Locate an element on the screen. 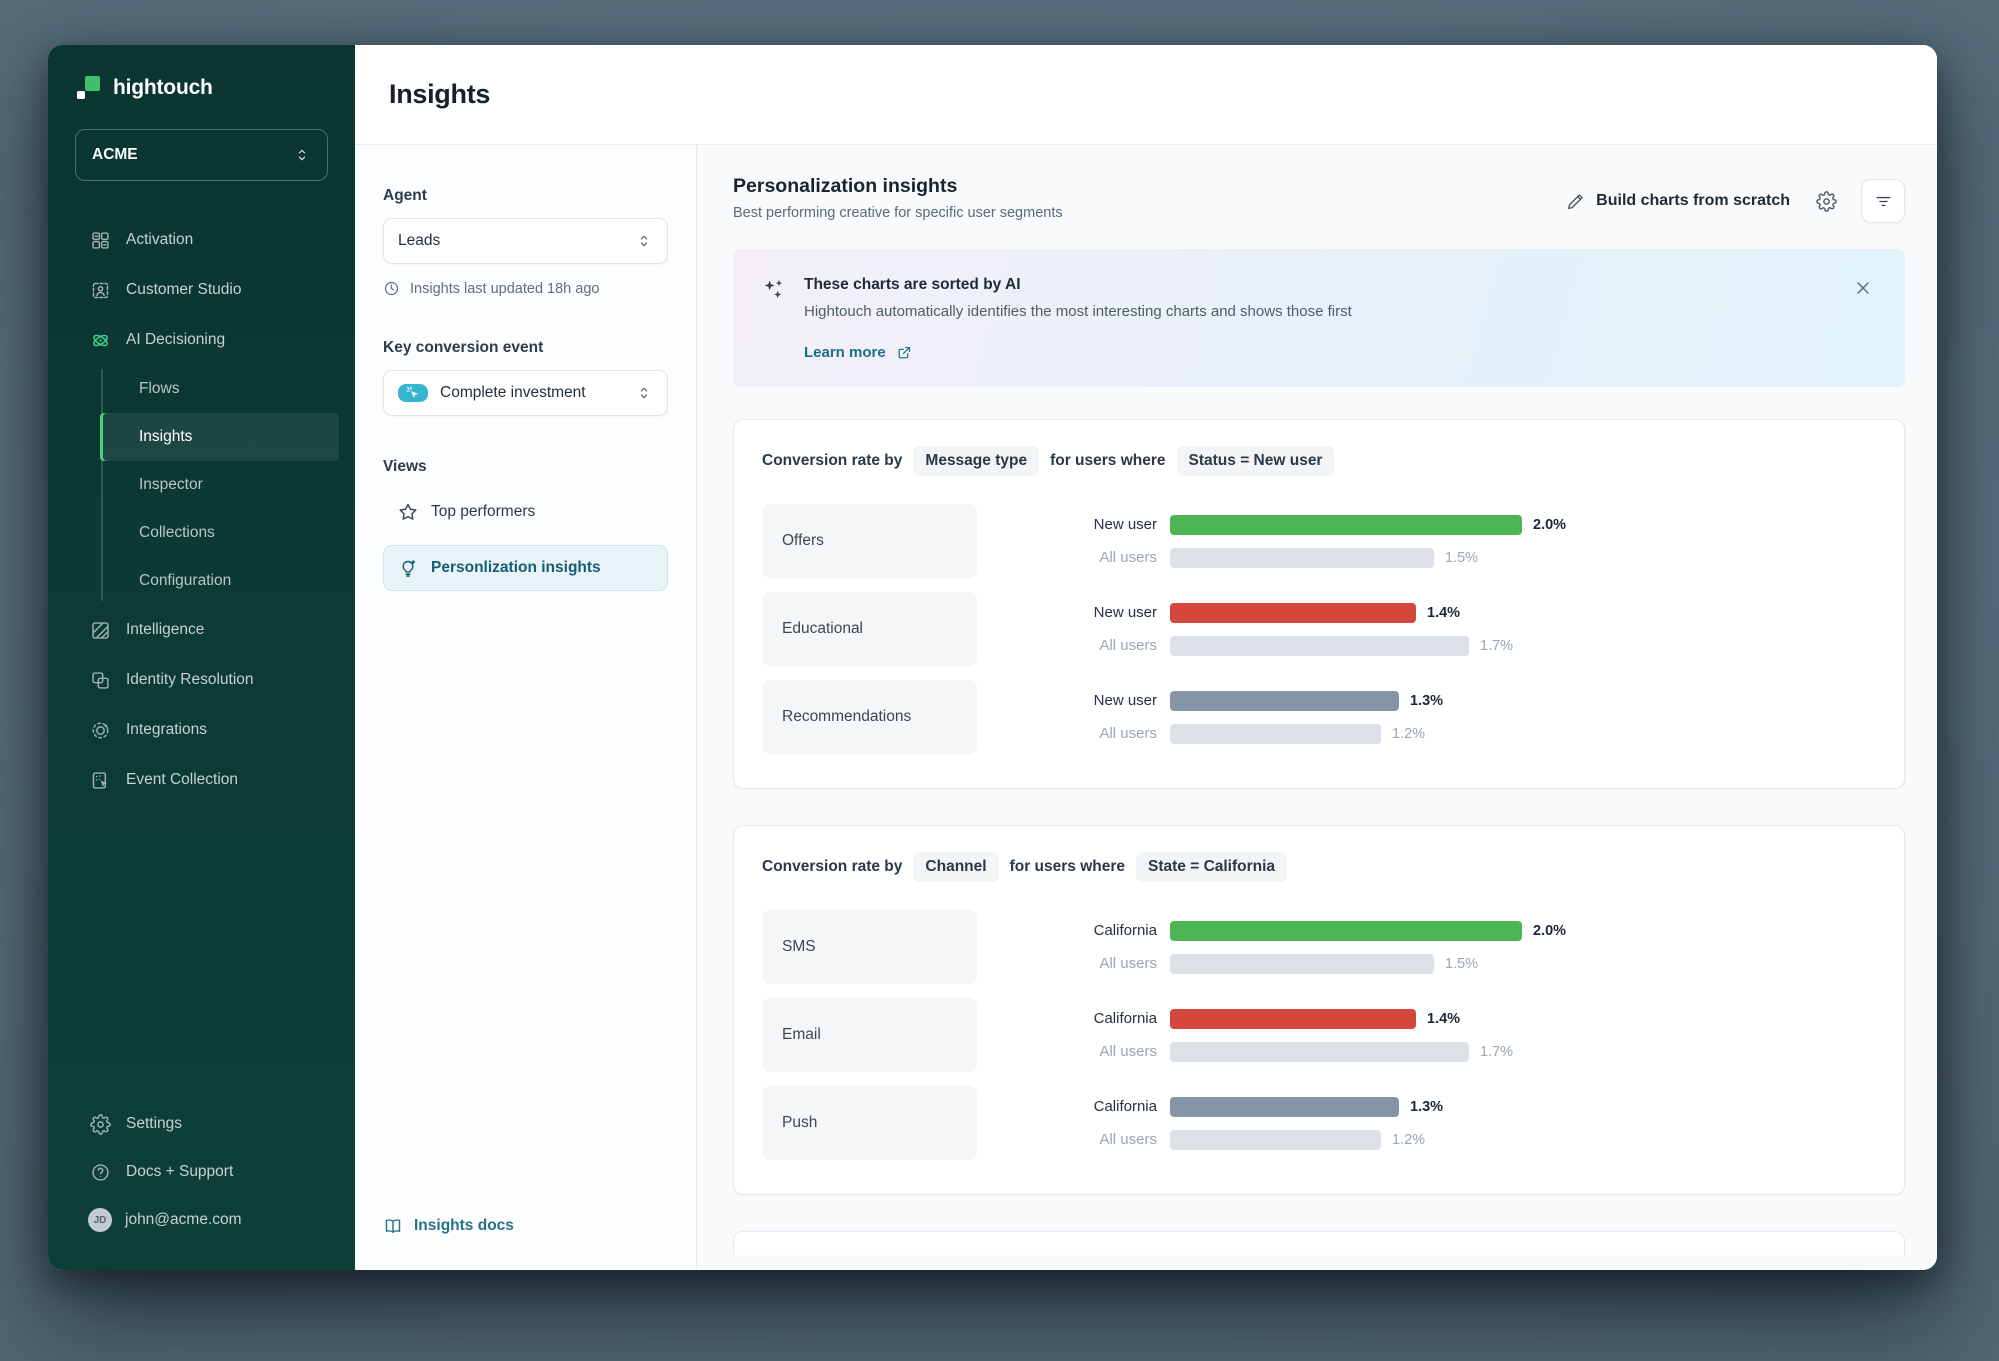 The image size is (1999, 1361). insights-docs-link: Insights docs is located at coordinates (525, 1226).